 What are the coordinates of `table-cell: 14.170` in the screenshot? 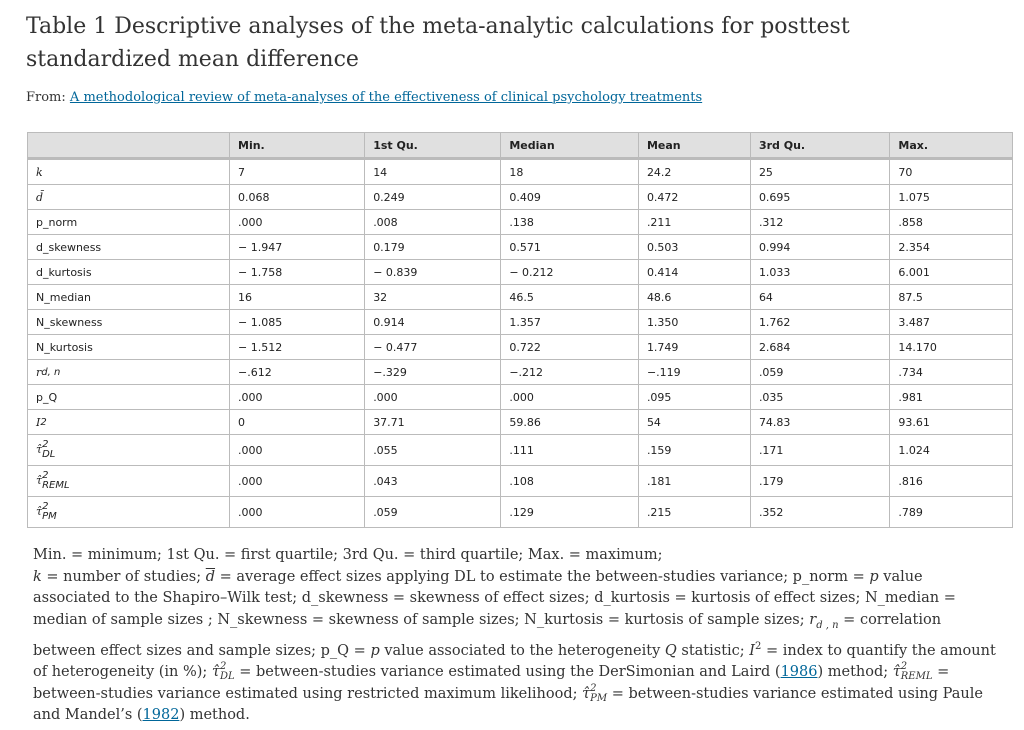 It's located at (951, 347).